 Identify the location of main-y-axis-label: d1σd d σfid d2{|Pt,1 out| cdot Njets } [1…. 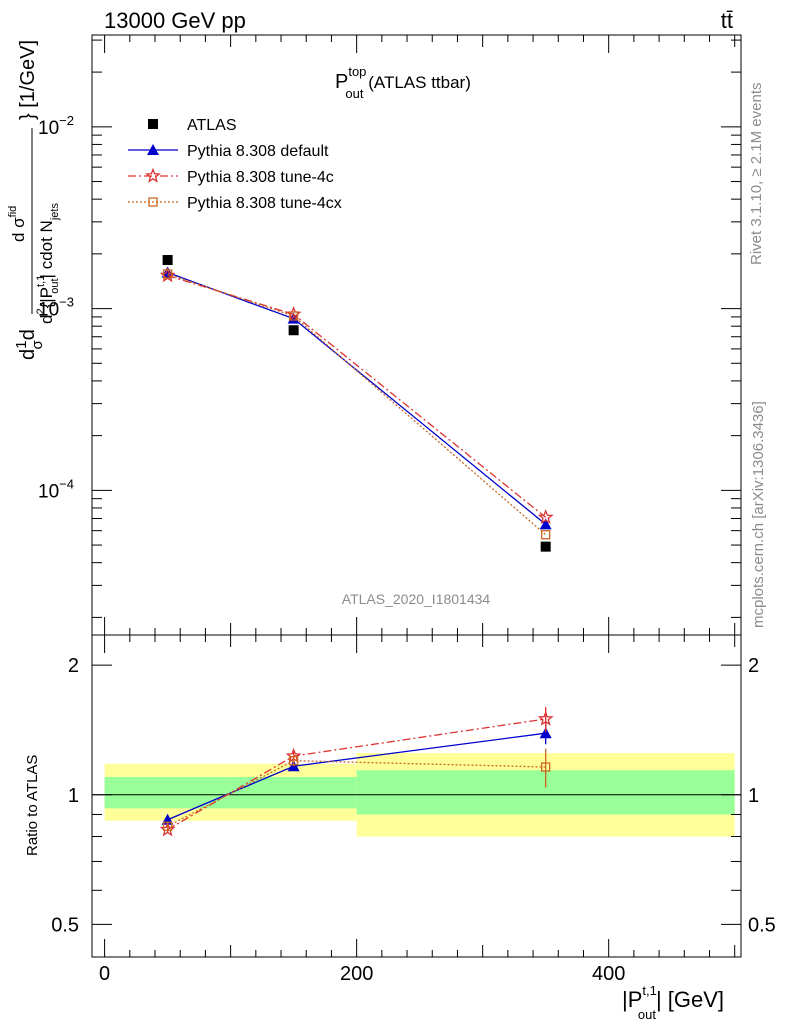
(34, 200).